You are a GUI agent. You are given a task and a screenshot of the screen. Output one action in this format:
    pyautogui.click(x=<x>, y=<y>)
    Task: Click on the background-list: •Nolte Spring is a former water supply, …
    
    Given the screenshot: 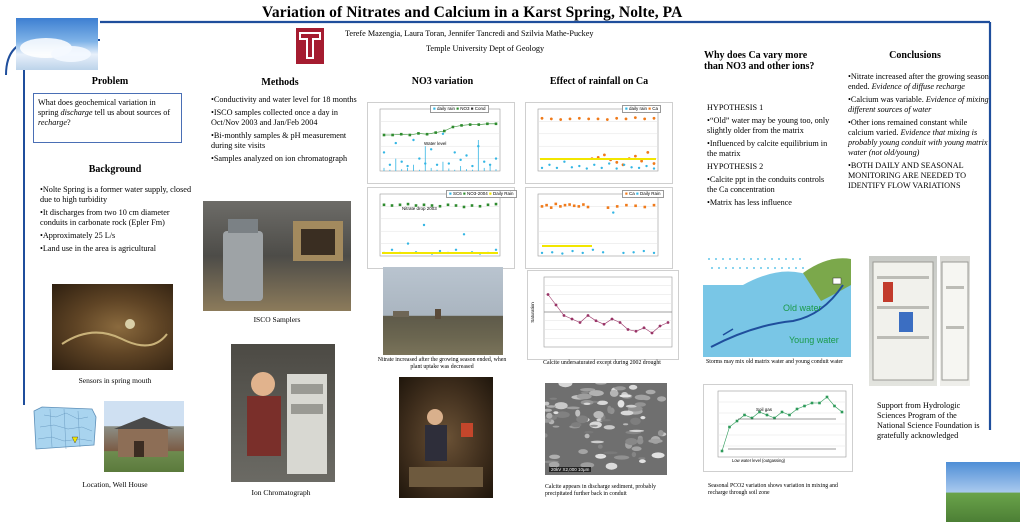 What is the action you would take?
    pyautogui.click(x=116, y=221)
    